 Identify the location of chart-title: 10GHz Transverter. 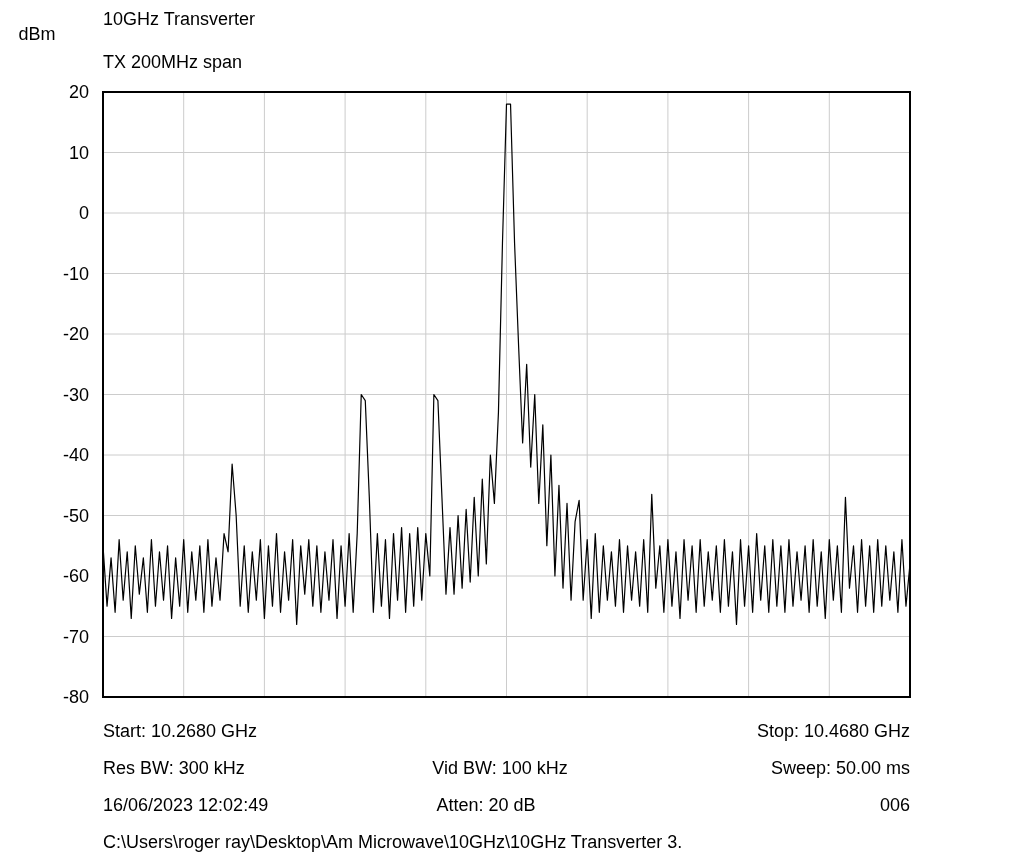
(179, 19).